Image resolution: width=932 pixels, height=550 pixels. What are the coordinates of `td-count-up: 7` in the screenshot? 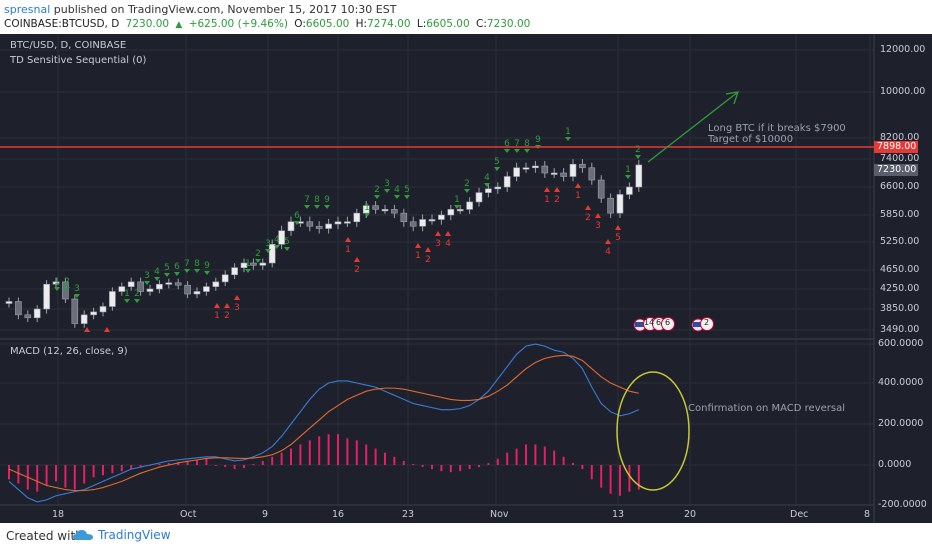 It's located at (517, 144).